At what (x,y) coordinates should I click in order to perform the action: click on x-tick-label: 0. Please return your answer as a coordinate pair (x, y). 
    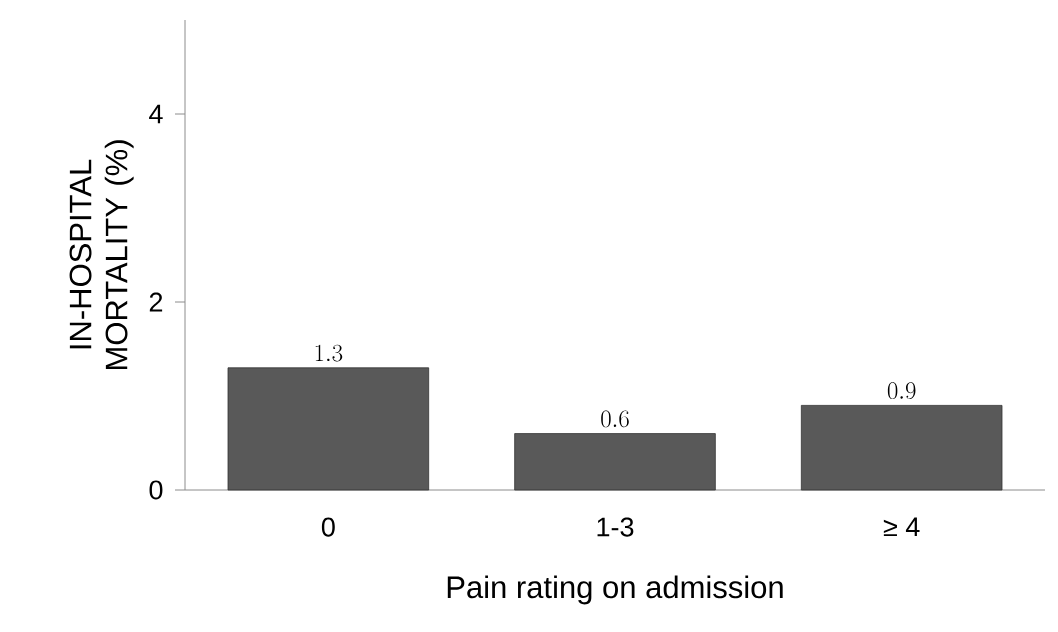
    Looking at the image, I should click on (328, 527).